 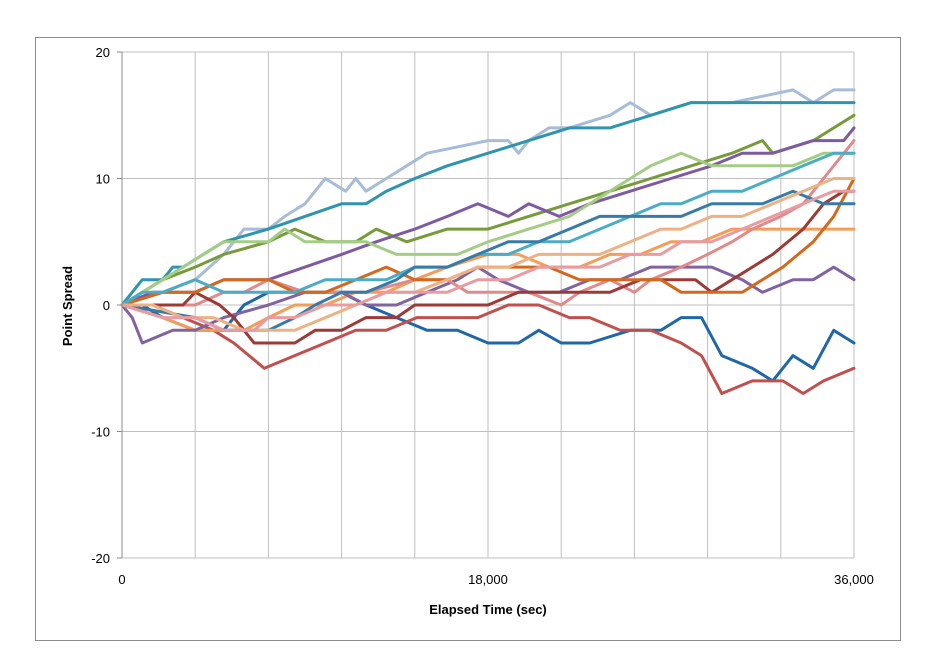 What do you see at coordinates (120, 305) in the screenshot?
I see `axes` at bounding box center [120, 305].